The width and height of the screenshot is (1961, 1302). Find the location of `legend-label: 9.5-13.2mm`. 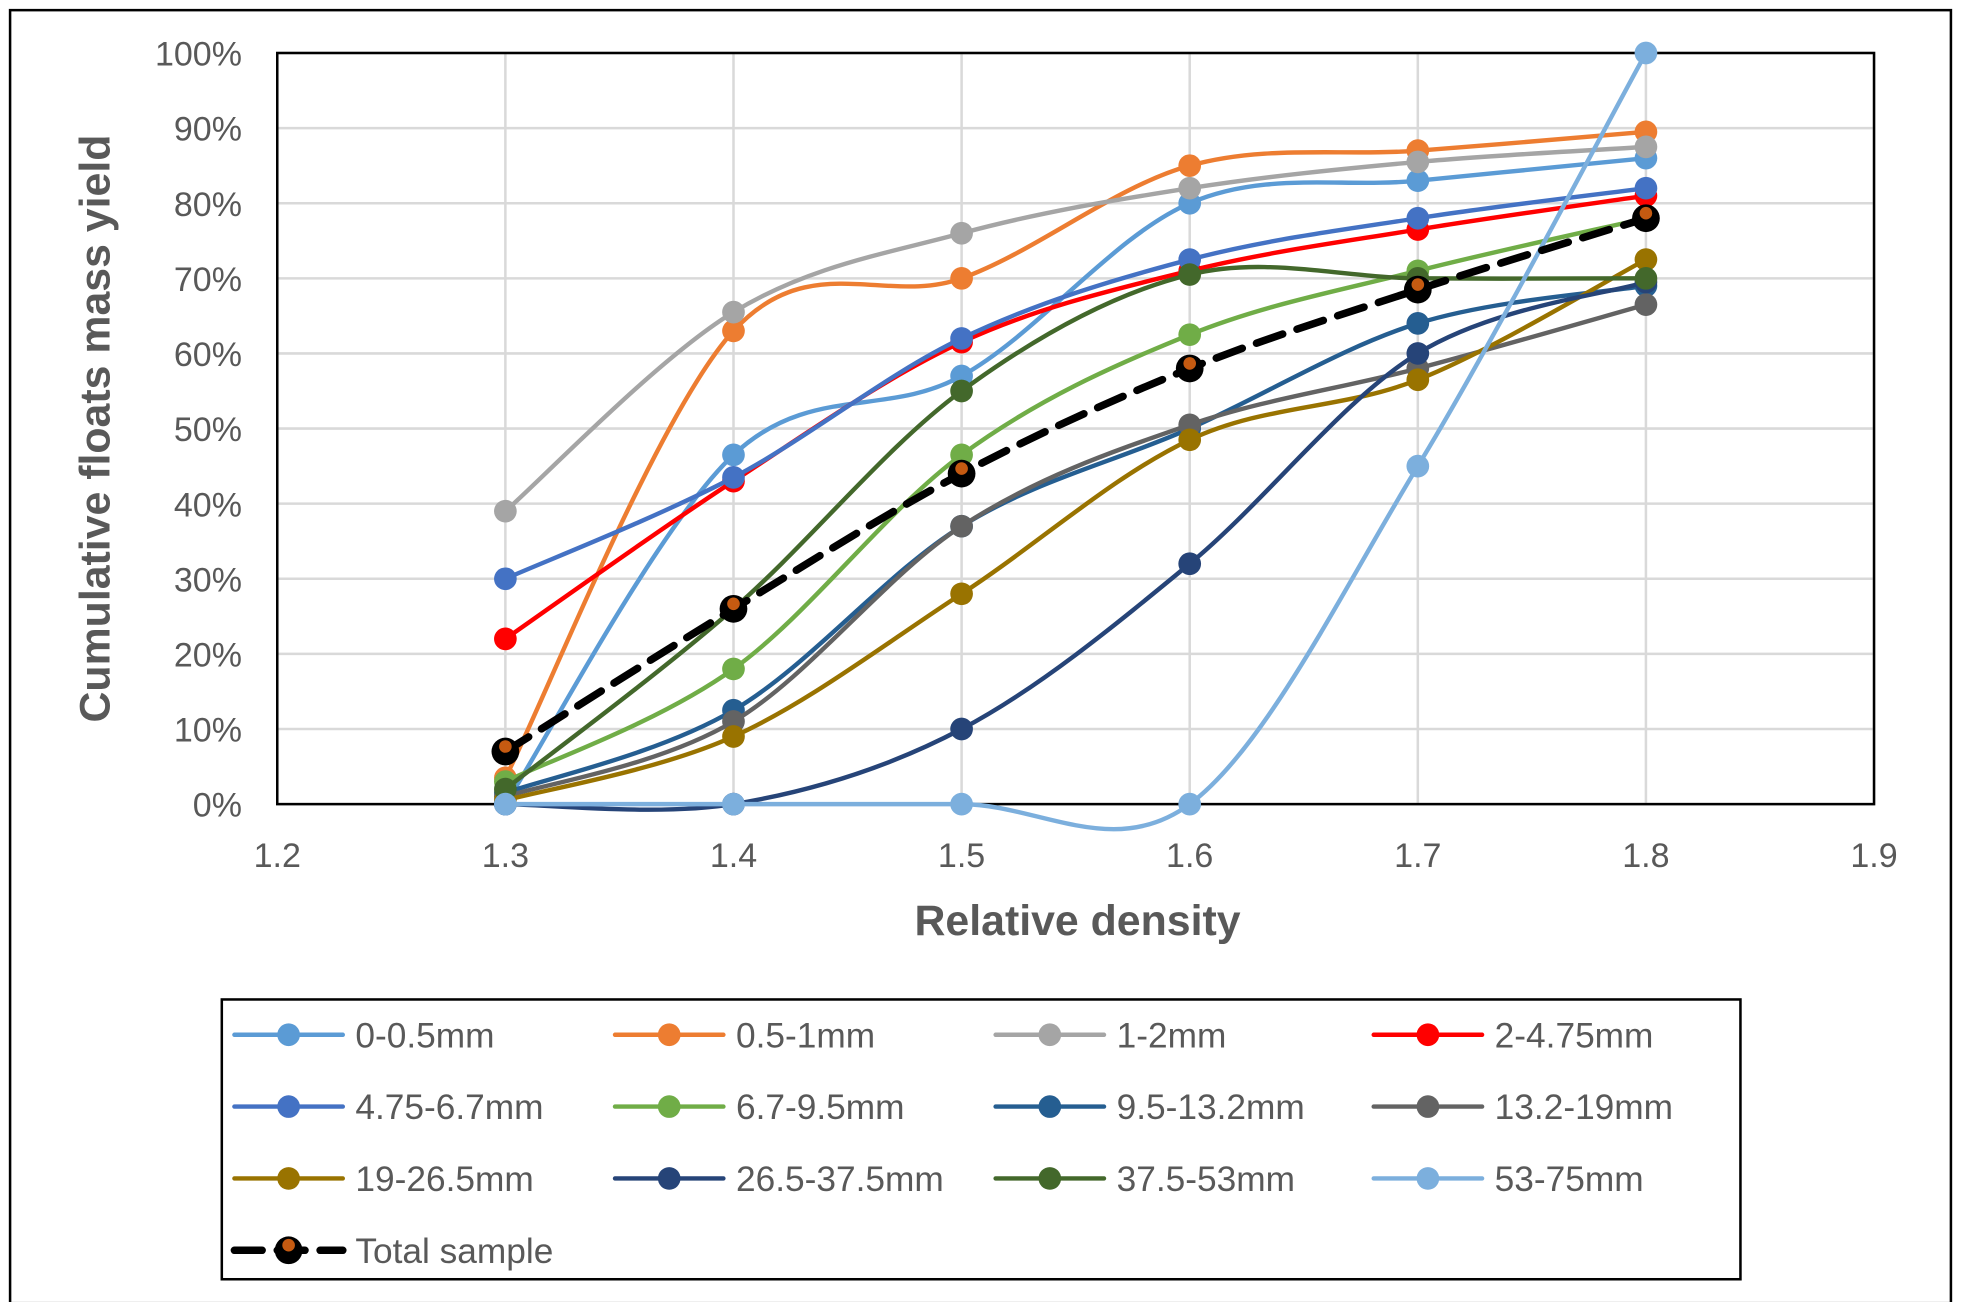

legend-label: 9.5-13.2mm is located at coordinates (1211, 1107).